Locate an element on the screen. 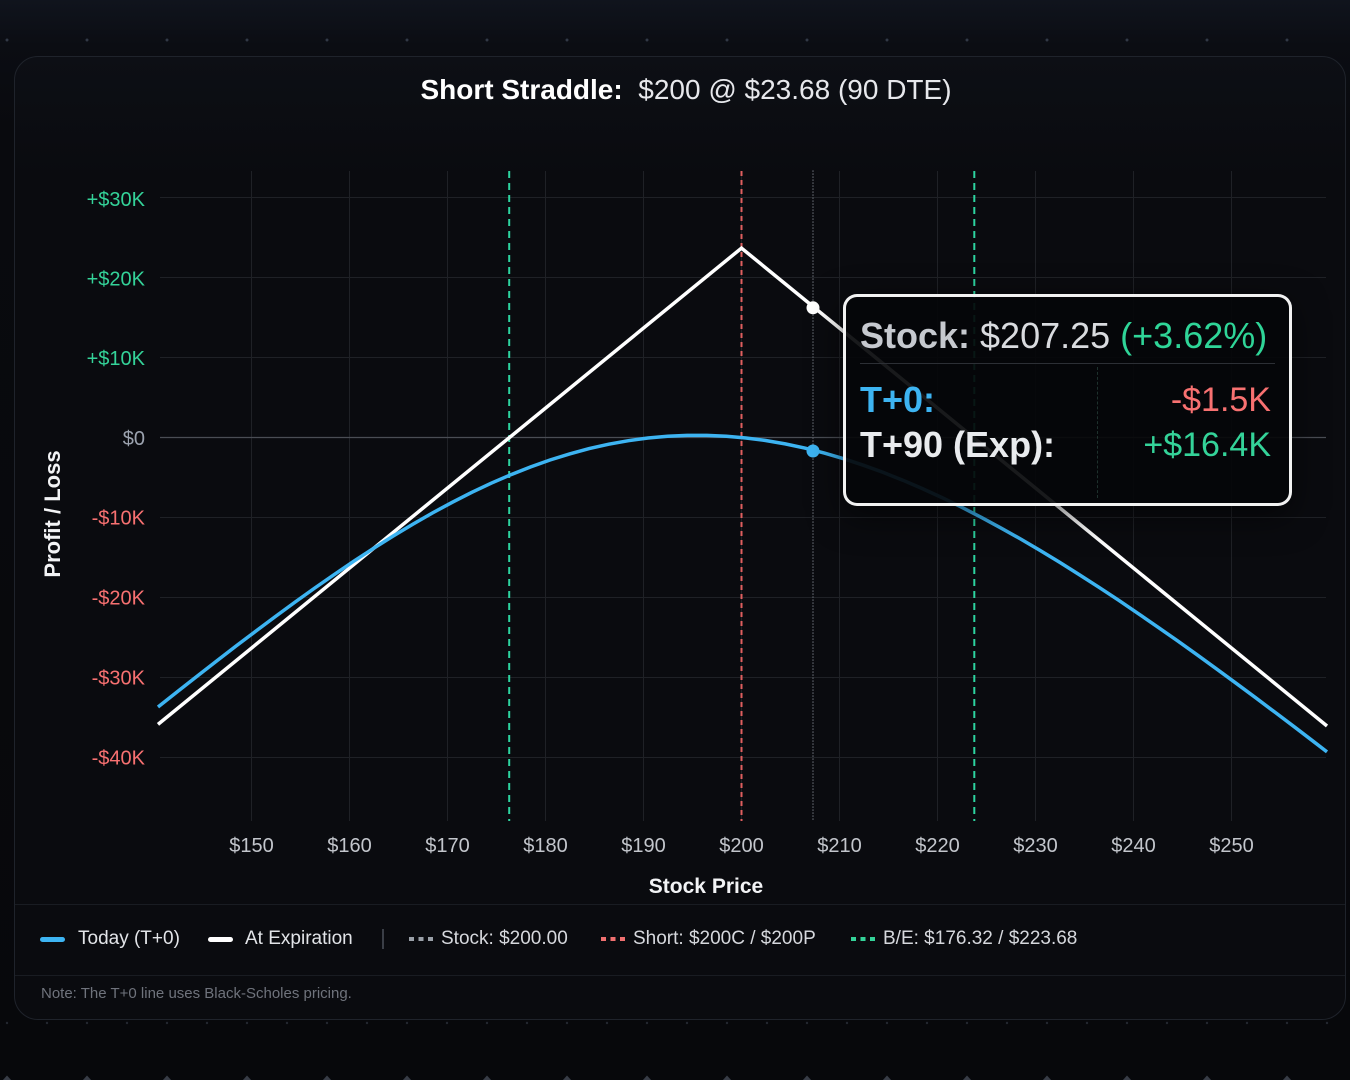 The width and height of the screenshot is (1350, 1080). svg-text: Stock Price is located at coordinates (706, 886).